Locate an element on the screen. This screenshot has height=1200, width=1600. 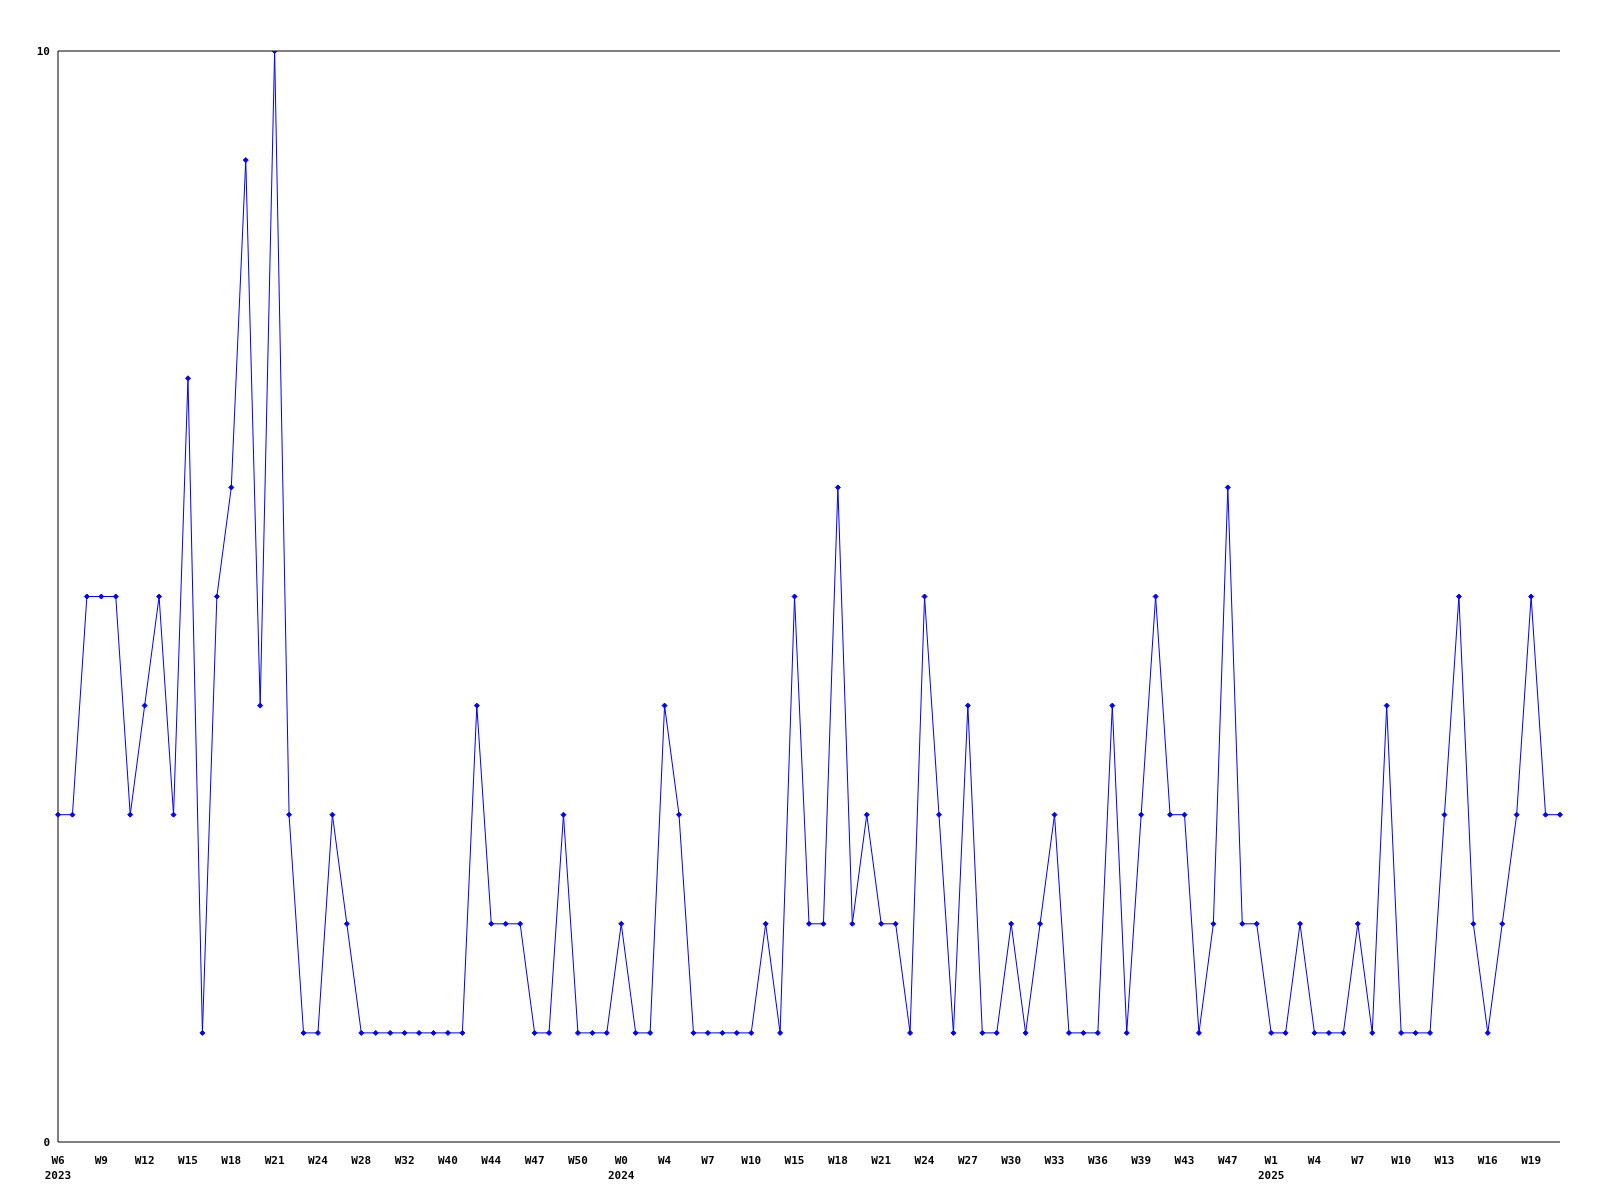
y-tick-label: 0 is located at coordinates (46, 1142).